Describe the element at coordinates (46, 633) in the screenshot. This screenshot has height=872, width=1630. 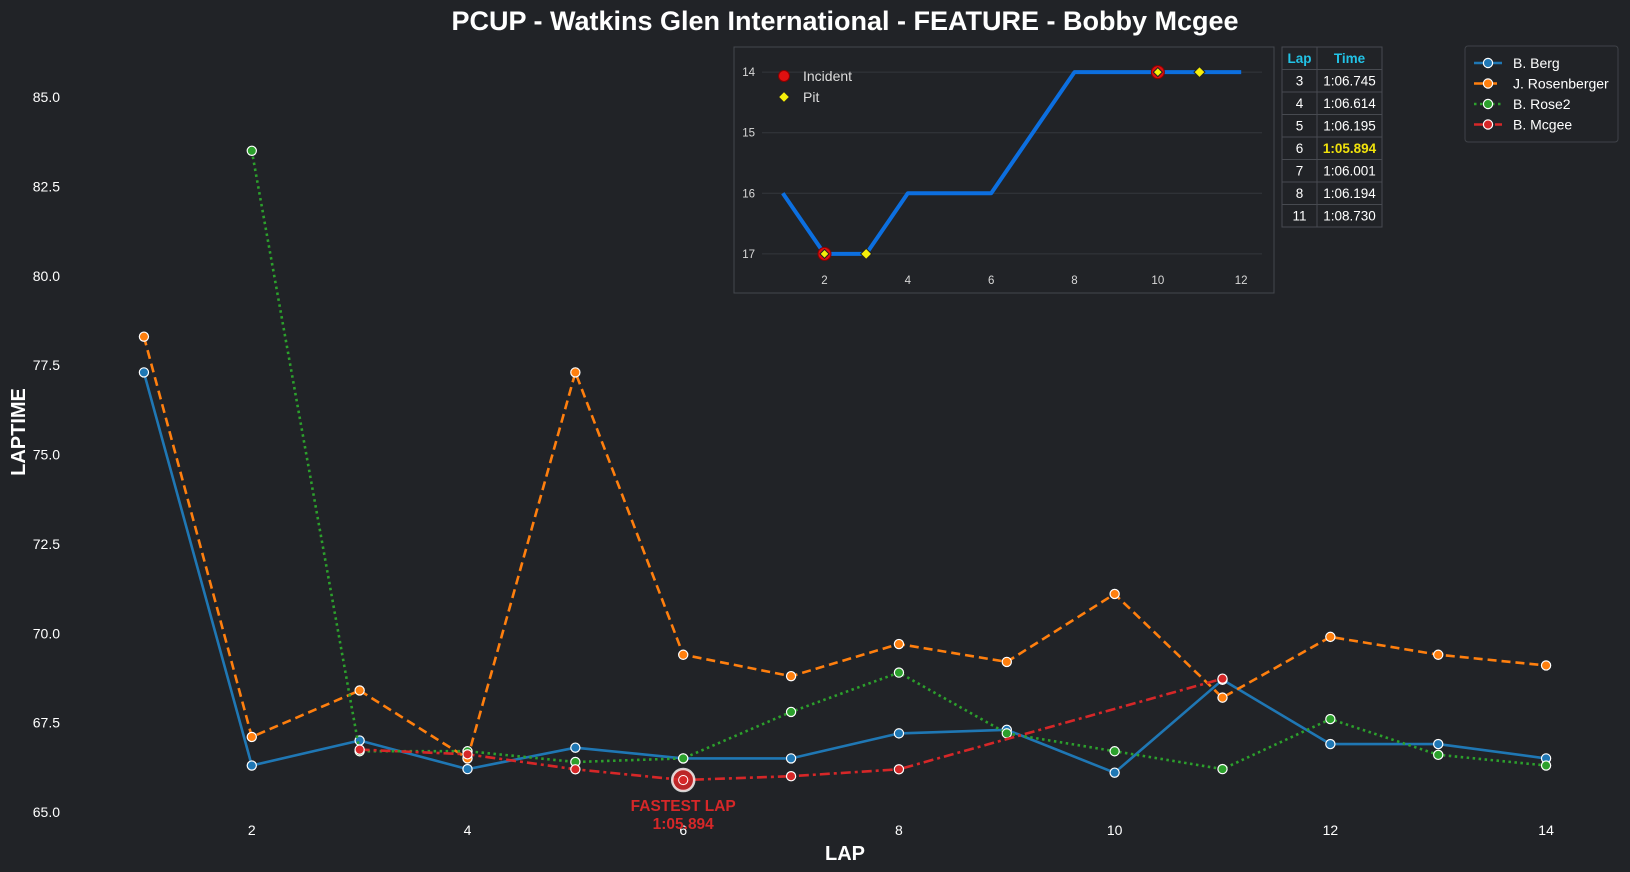
I see `y-tick-label: 70.0` at that location.